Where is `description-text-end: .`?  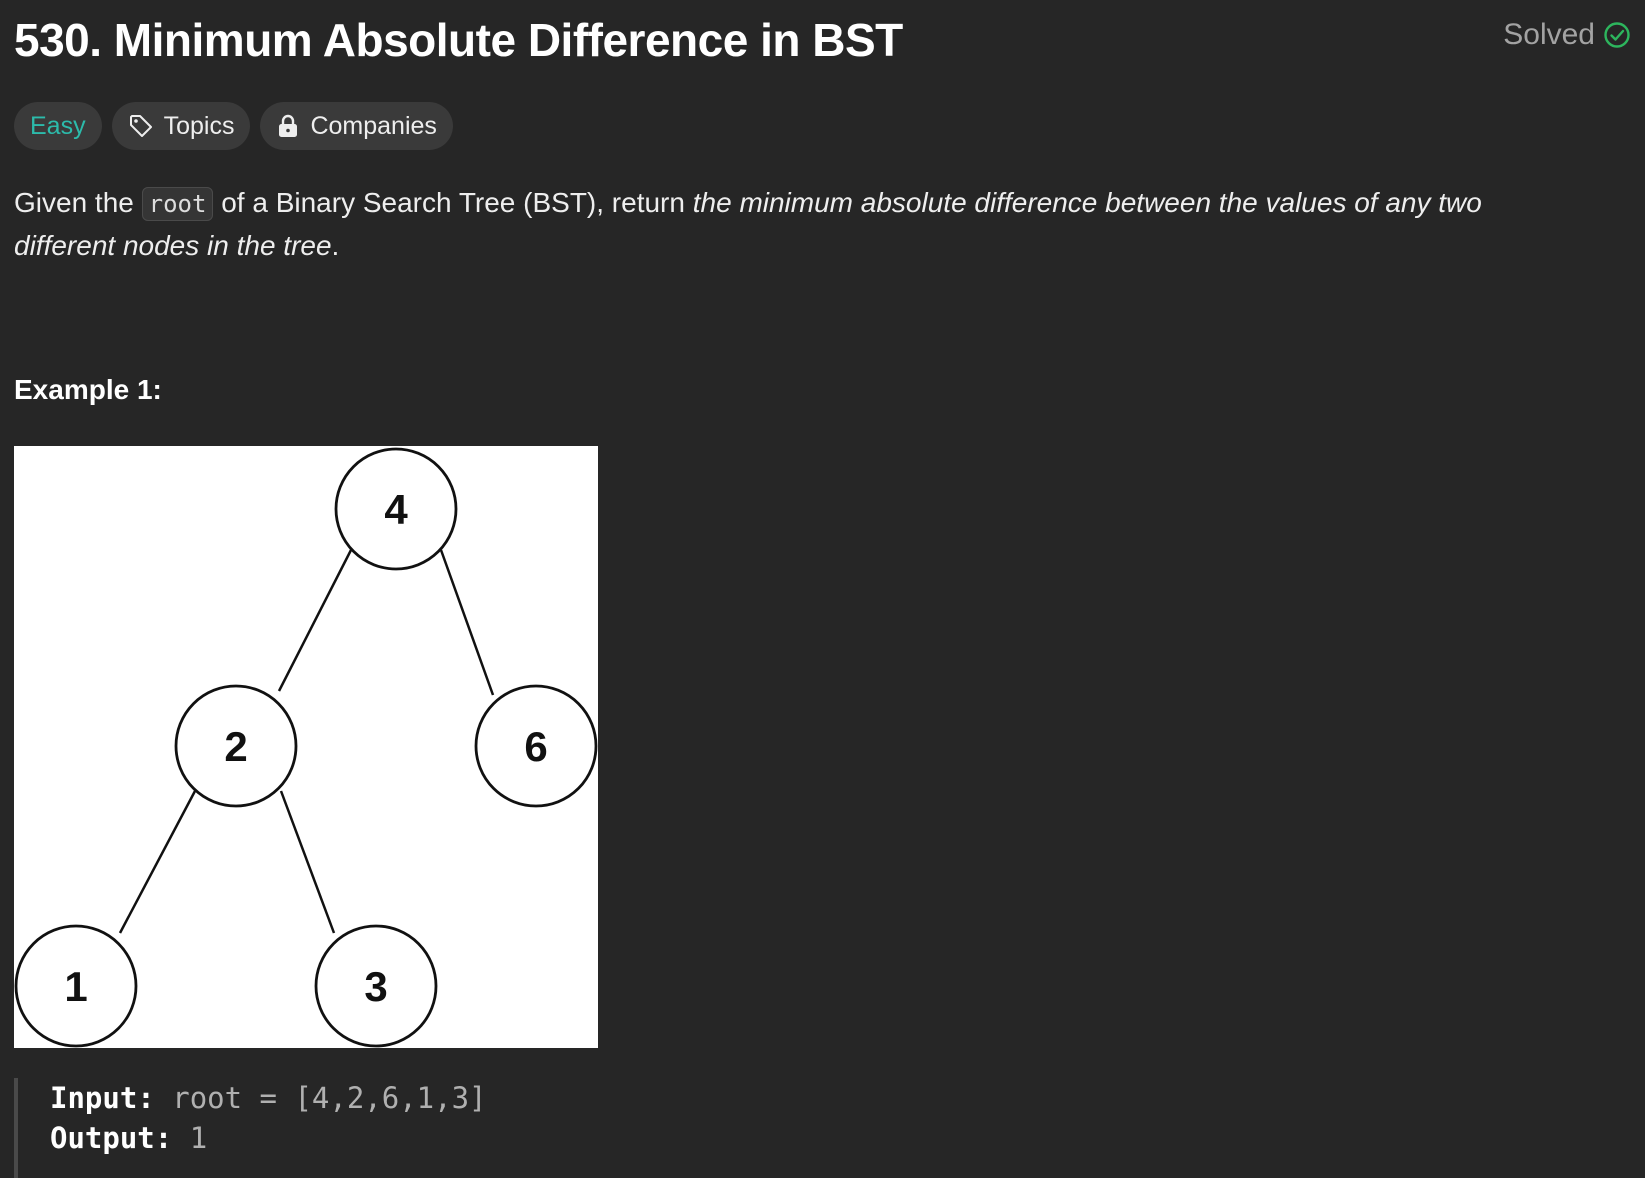 description-text-end: . is located at coordinates (335, 245).